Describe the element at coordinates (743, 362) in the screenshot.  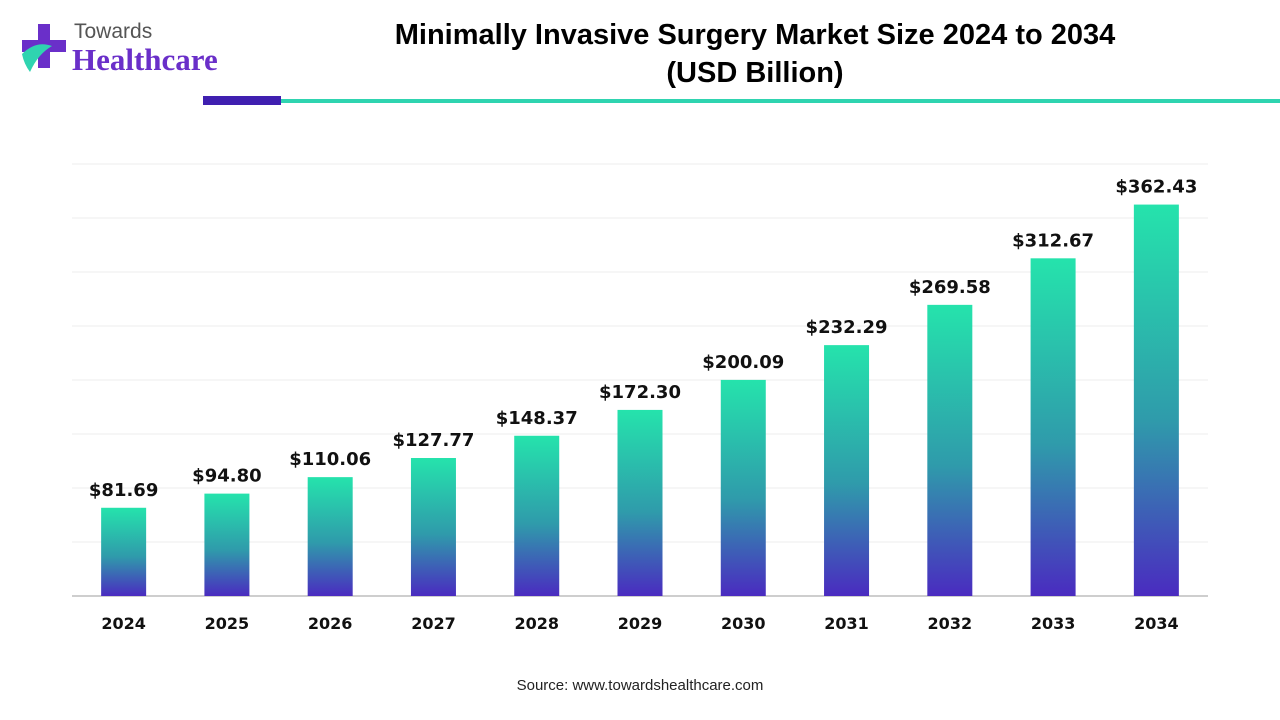
I see `value-label-2030: $200.09` at that location.